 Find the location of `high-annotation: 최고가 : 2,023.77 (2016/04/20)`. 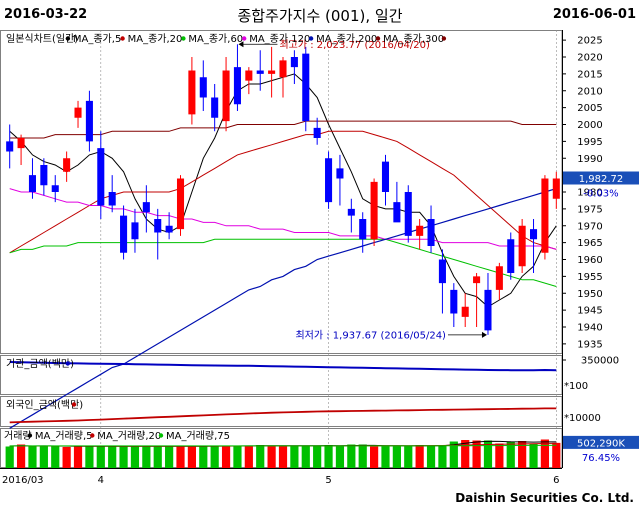

high-annotation: 최고가 : 2,023.77 (2016/04/20) is located at coordinates (354, 45).